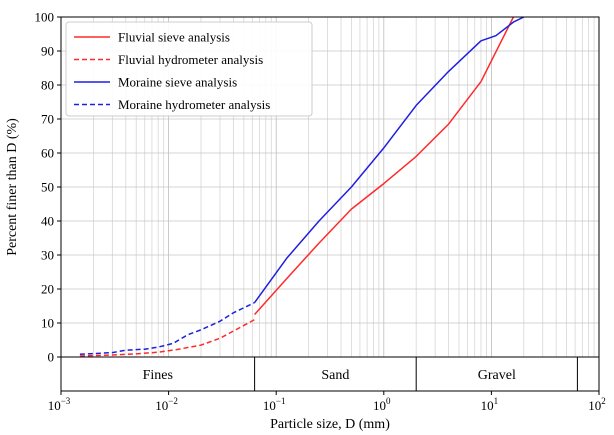 The width and height of the screenshot is (614, 435). What do you see at coordinates (382, 404) in the screenshot?
I see `x-tick-label: 10⁰` at bounding box center [382, 404].